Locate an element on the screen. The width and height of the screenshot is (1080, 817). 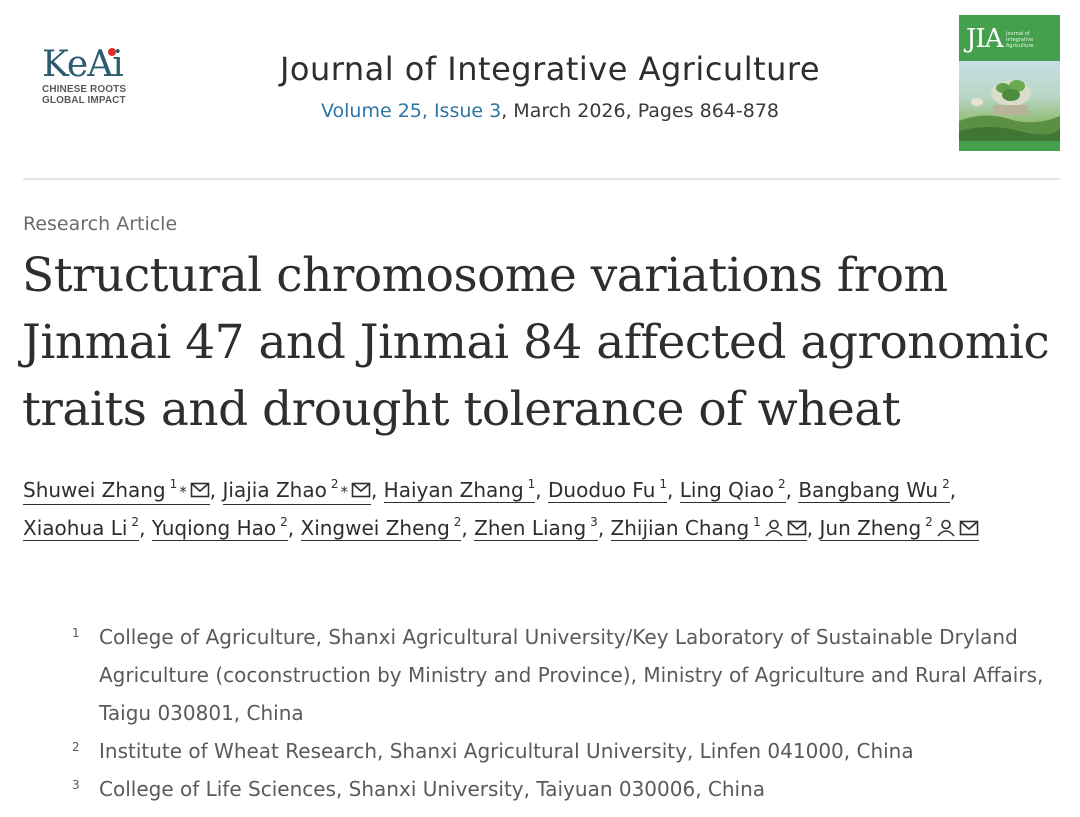
issue-link: Volume 25, Issue 3 is located at coordinates (411, 111).